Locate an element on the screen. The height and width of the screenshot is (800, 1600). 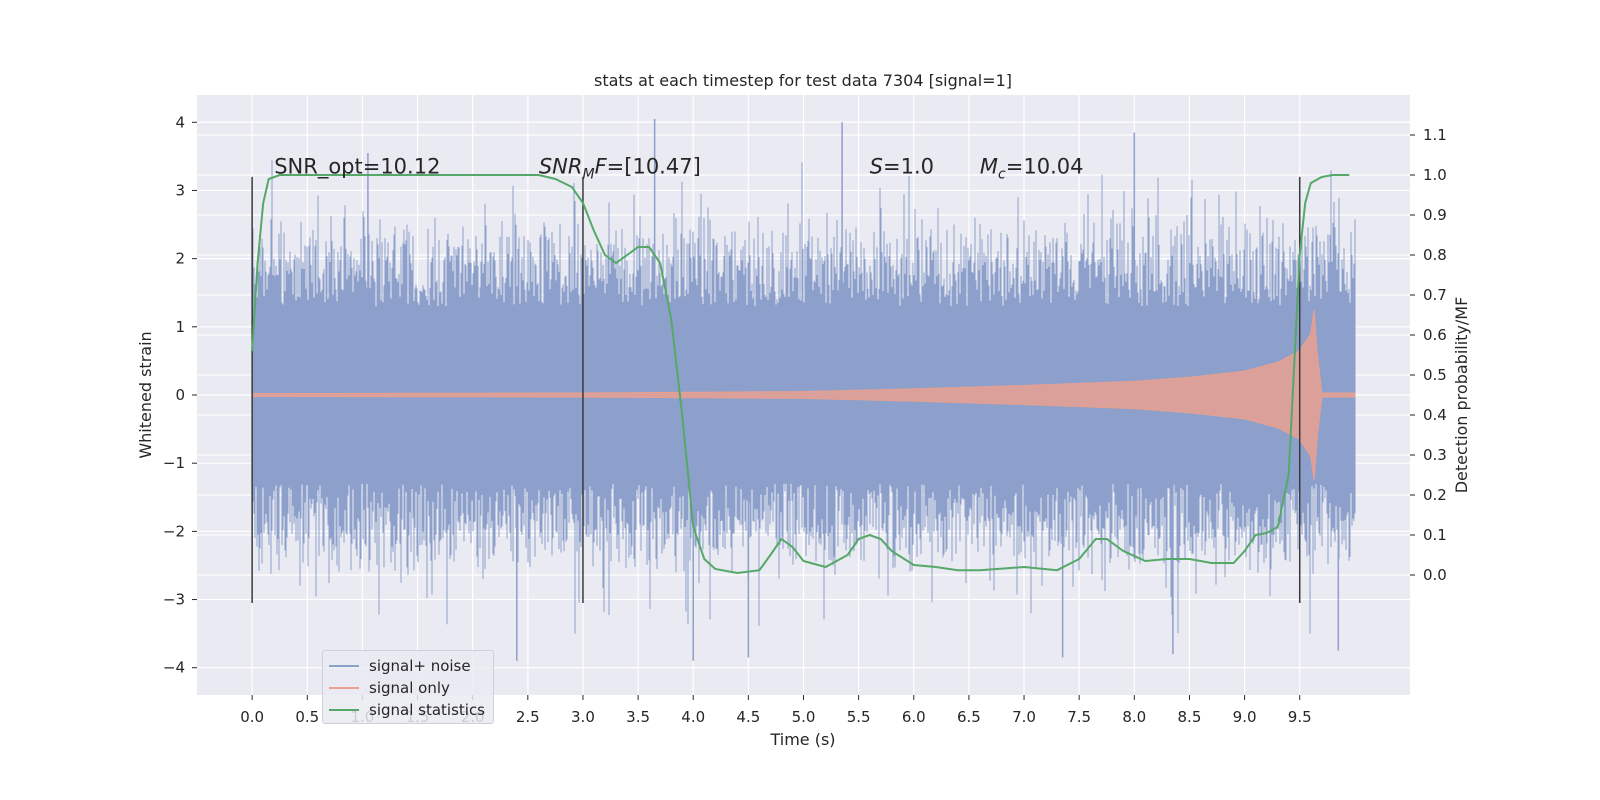
annotations: SNR_opt=10.12 SNRMF=[10.47] S=1.0 Mc=10.04 is located at coordinates (678, 168).